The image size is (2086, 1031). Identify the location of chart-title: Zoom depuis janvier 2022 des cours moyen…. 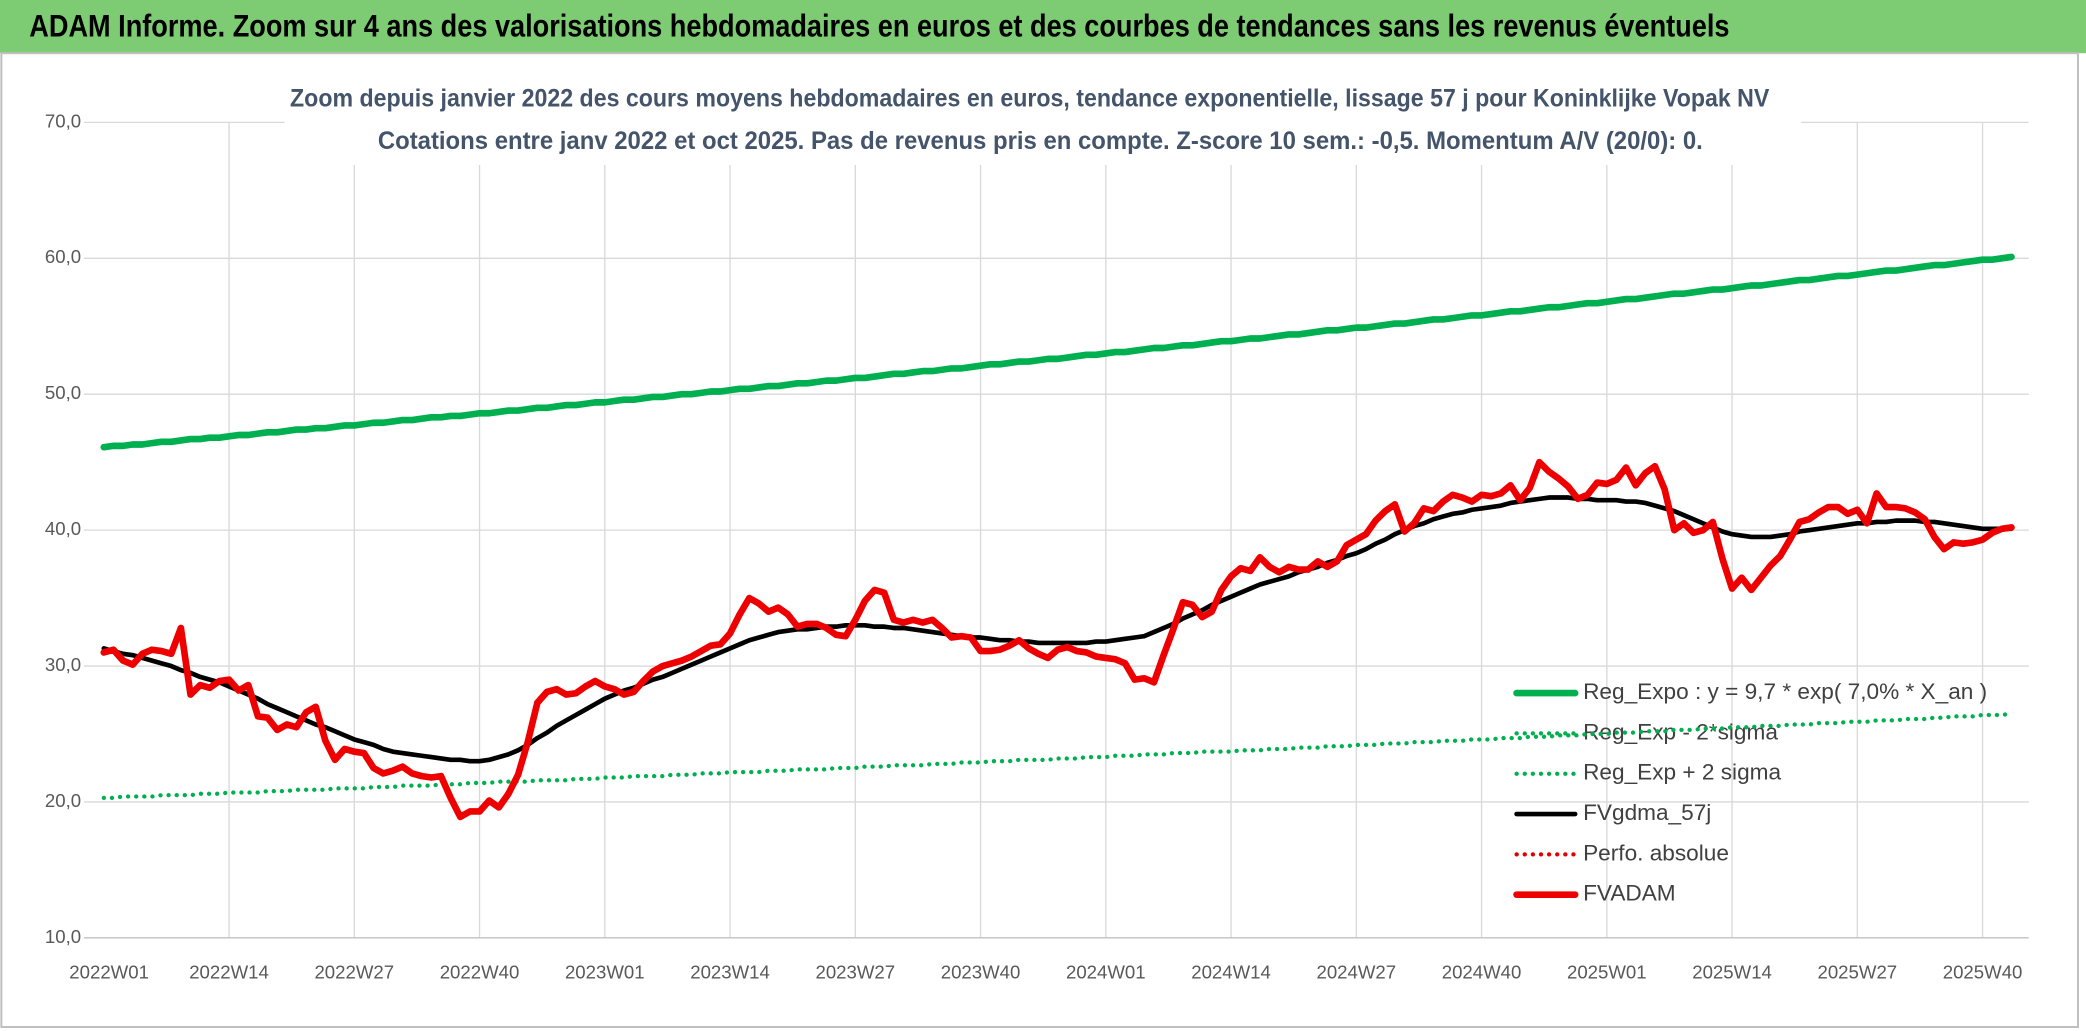
(1029, 98).